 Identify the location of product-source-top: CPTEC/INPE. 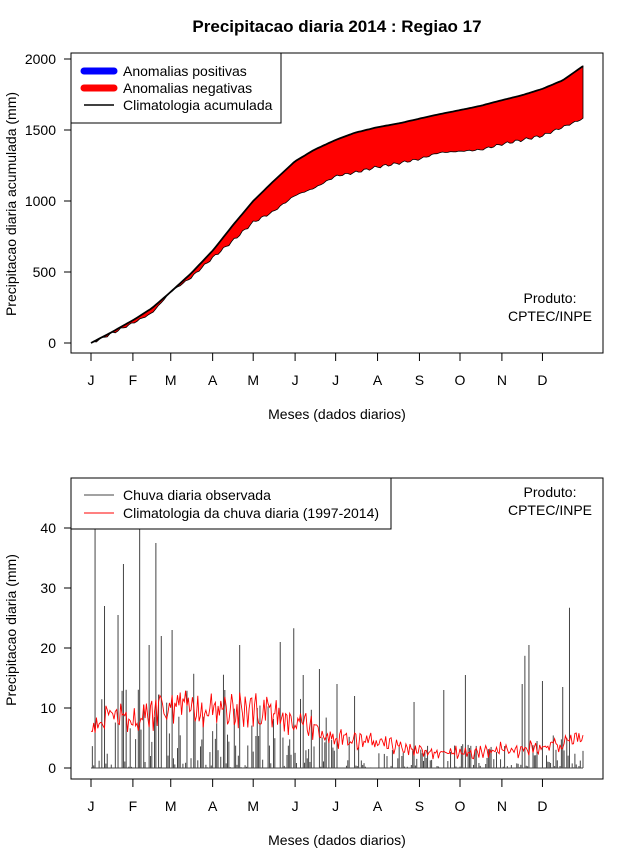
(550, 316).